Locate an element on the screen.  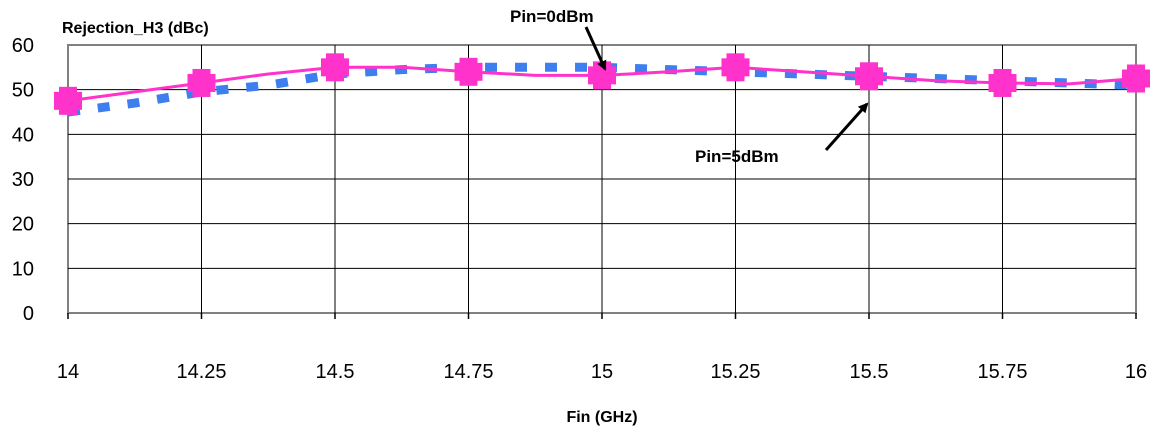
x-tick-label: 16 is located at coordinates (1136, 372).